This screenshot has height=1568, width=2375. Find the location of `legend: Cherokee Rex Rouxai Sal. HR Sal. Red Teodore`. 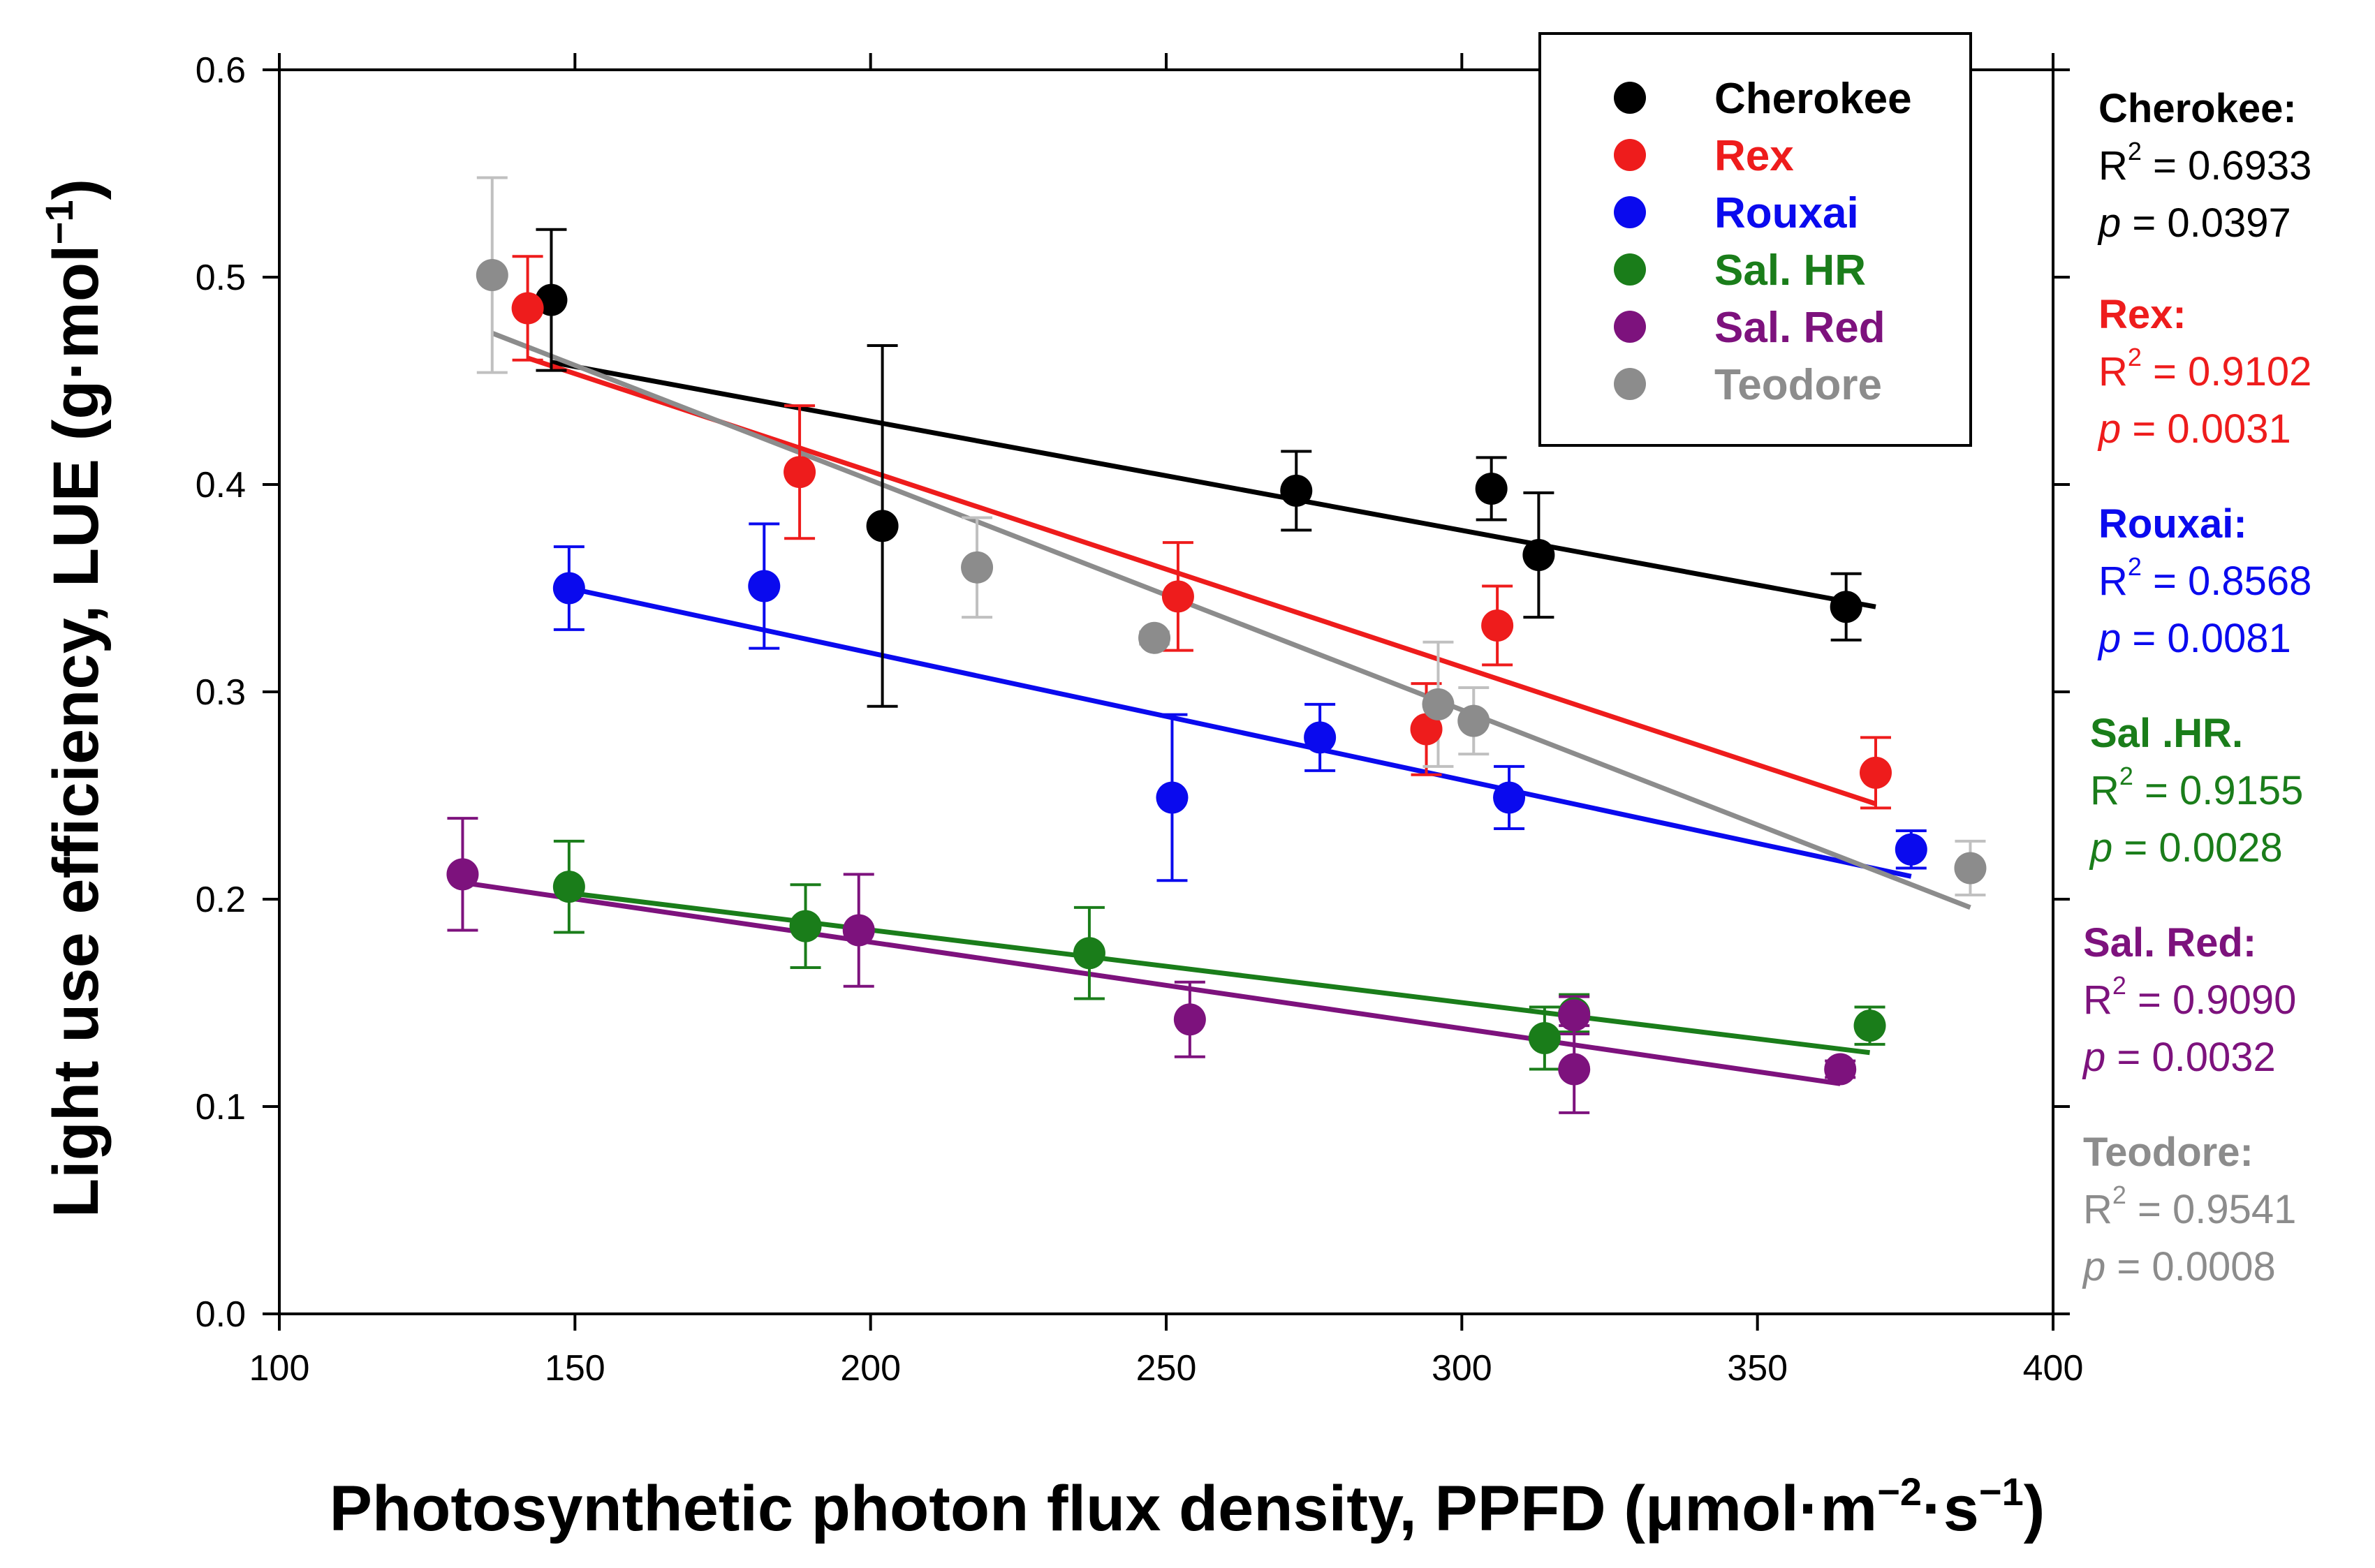

legend: Cherokee Rex Rouxai Sal. HR Sal. Red Teodore is located at coordinates (1755, 240).